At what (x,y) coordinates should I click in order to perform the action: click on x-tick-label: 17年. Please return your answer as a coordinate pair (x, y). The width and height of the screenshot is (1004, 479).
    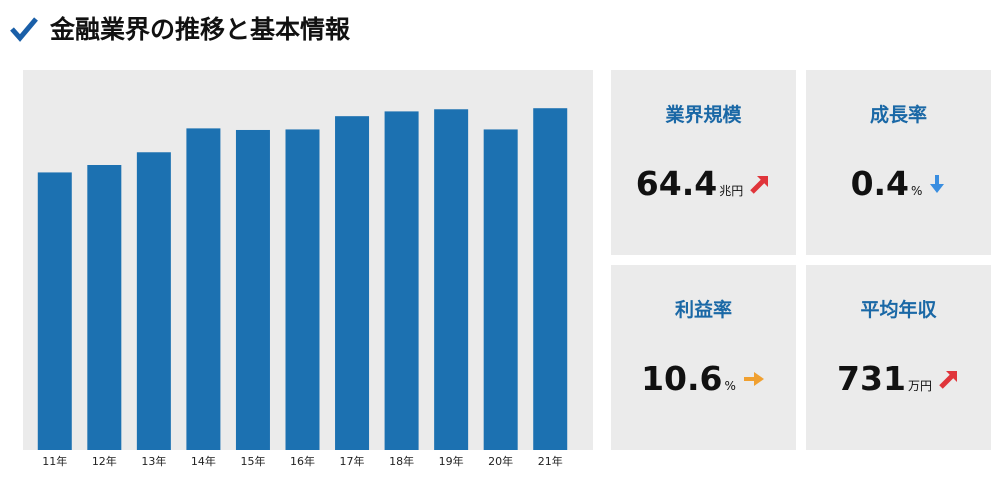
    Looking at the image, I should click on (352, 461).